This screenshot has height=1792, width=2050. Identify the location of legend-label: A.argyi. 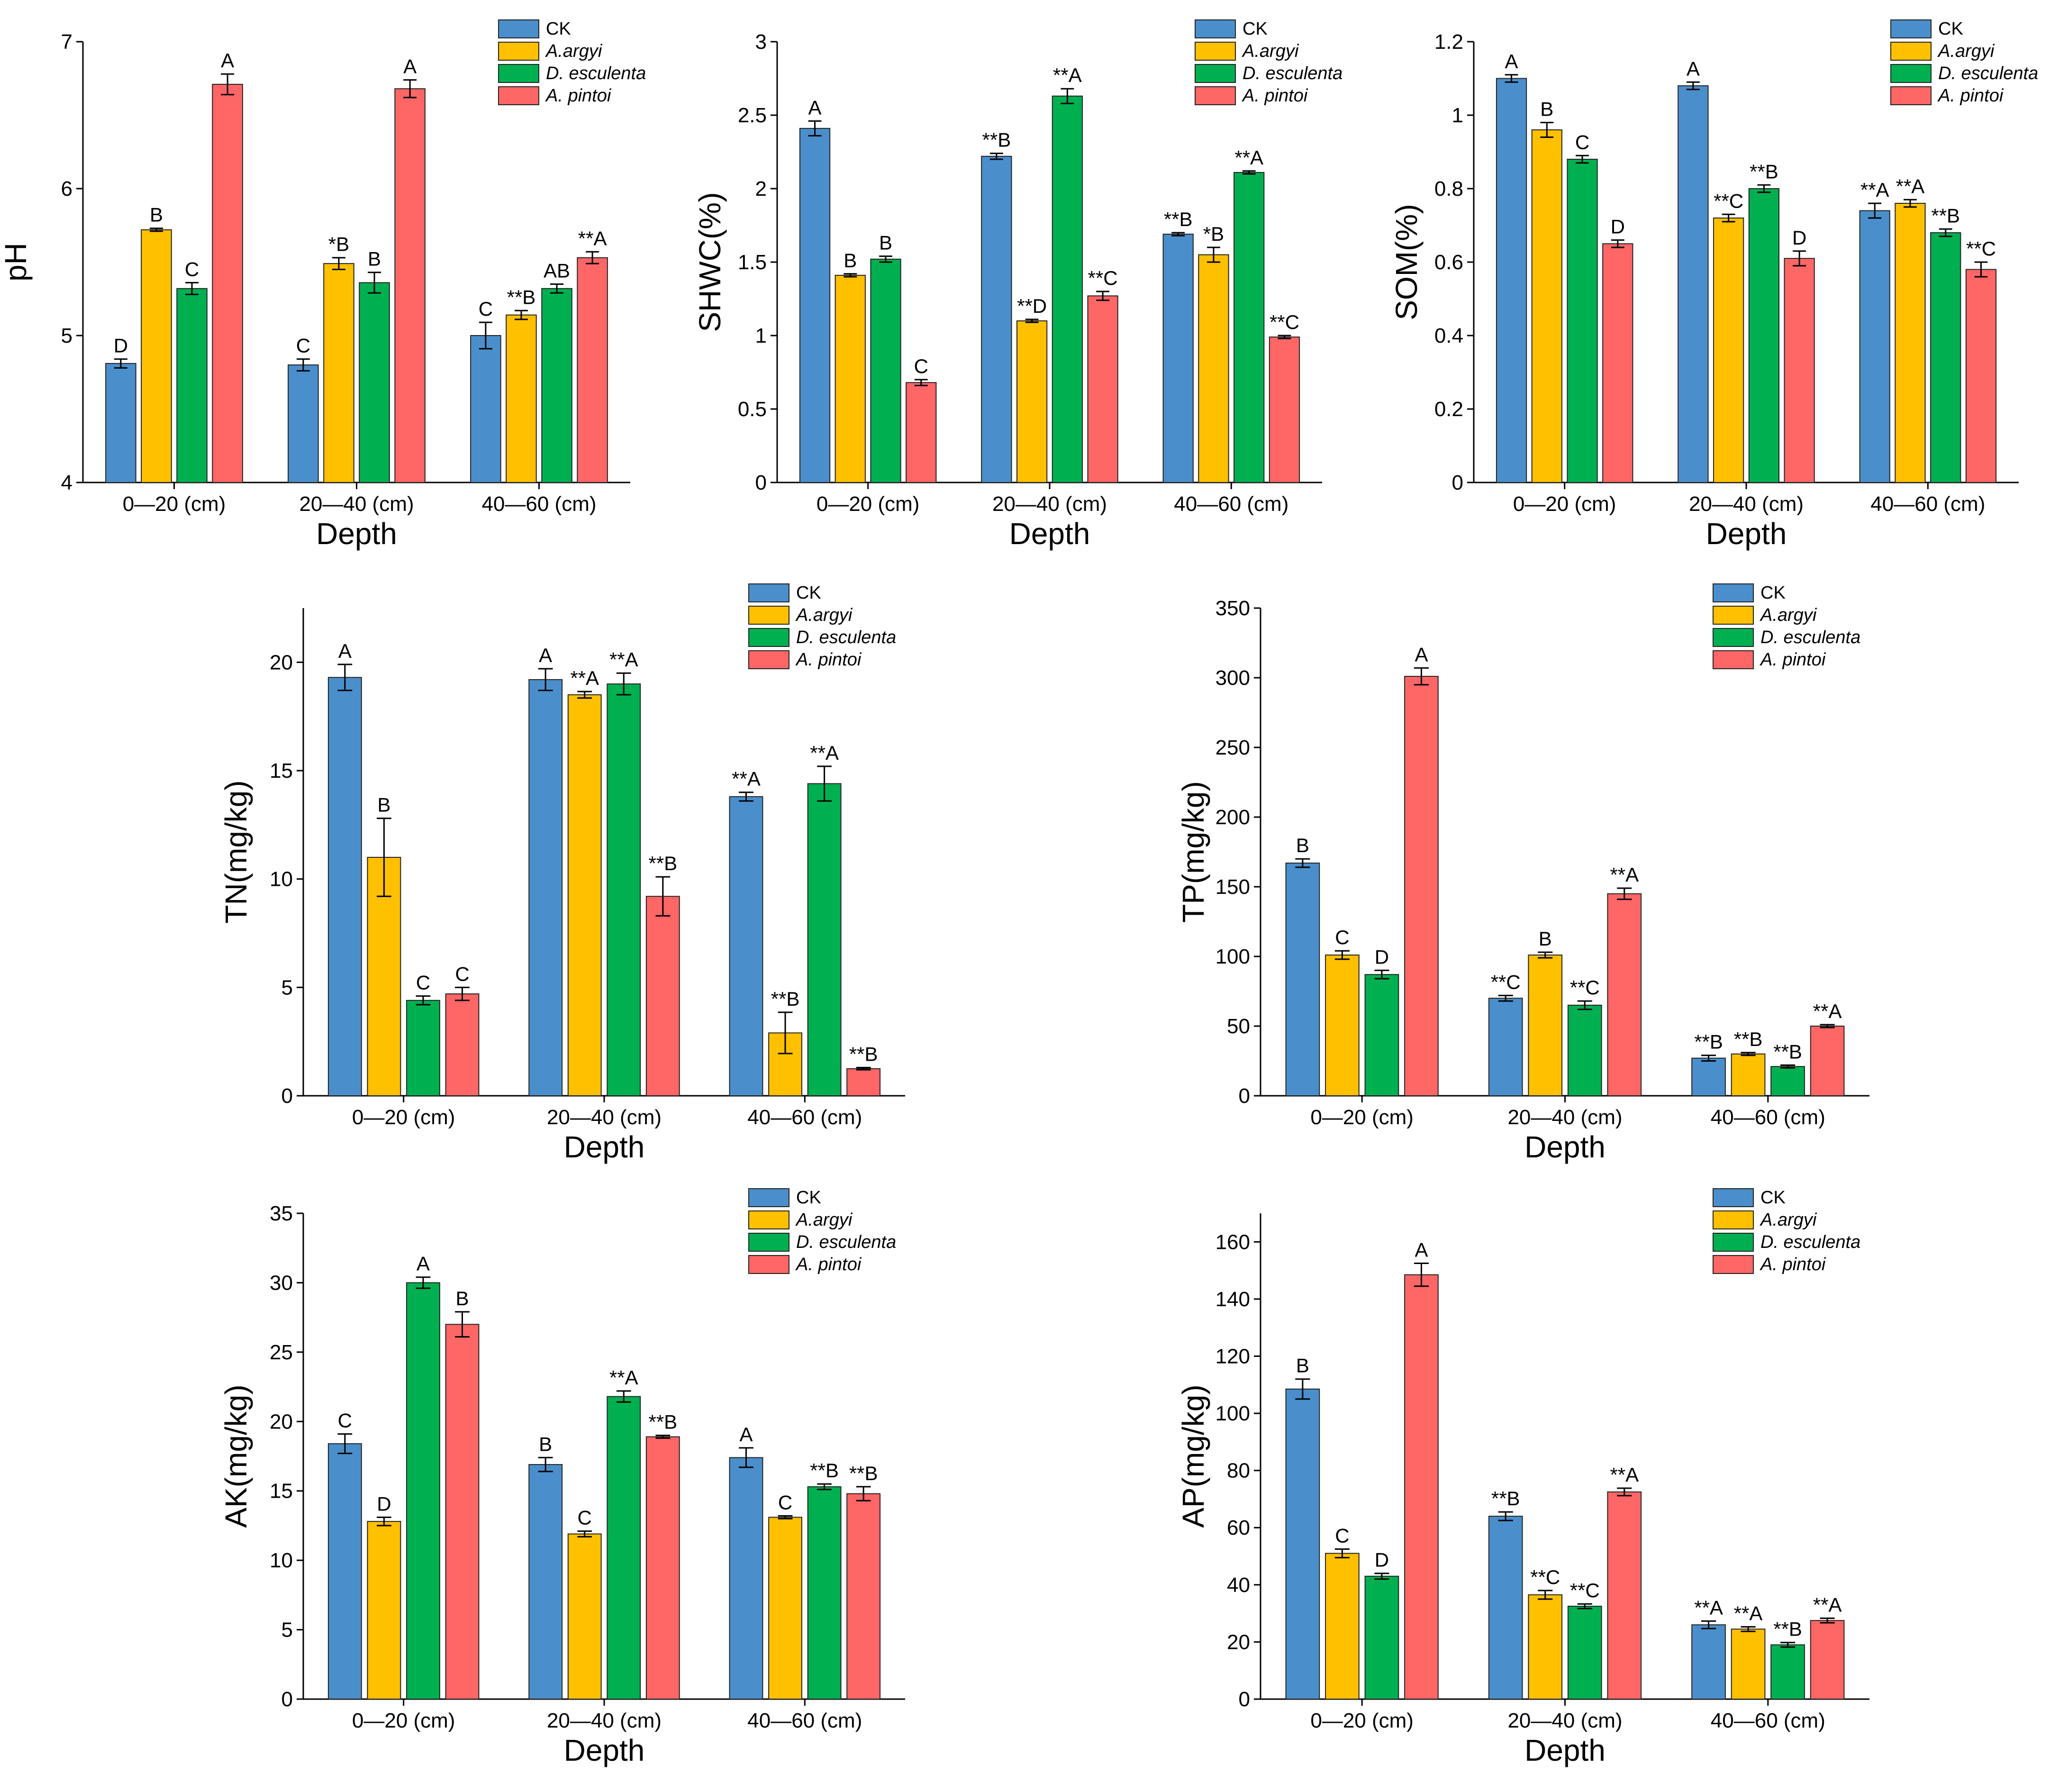
(824, 615).